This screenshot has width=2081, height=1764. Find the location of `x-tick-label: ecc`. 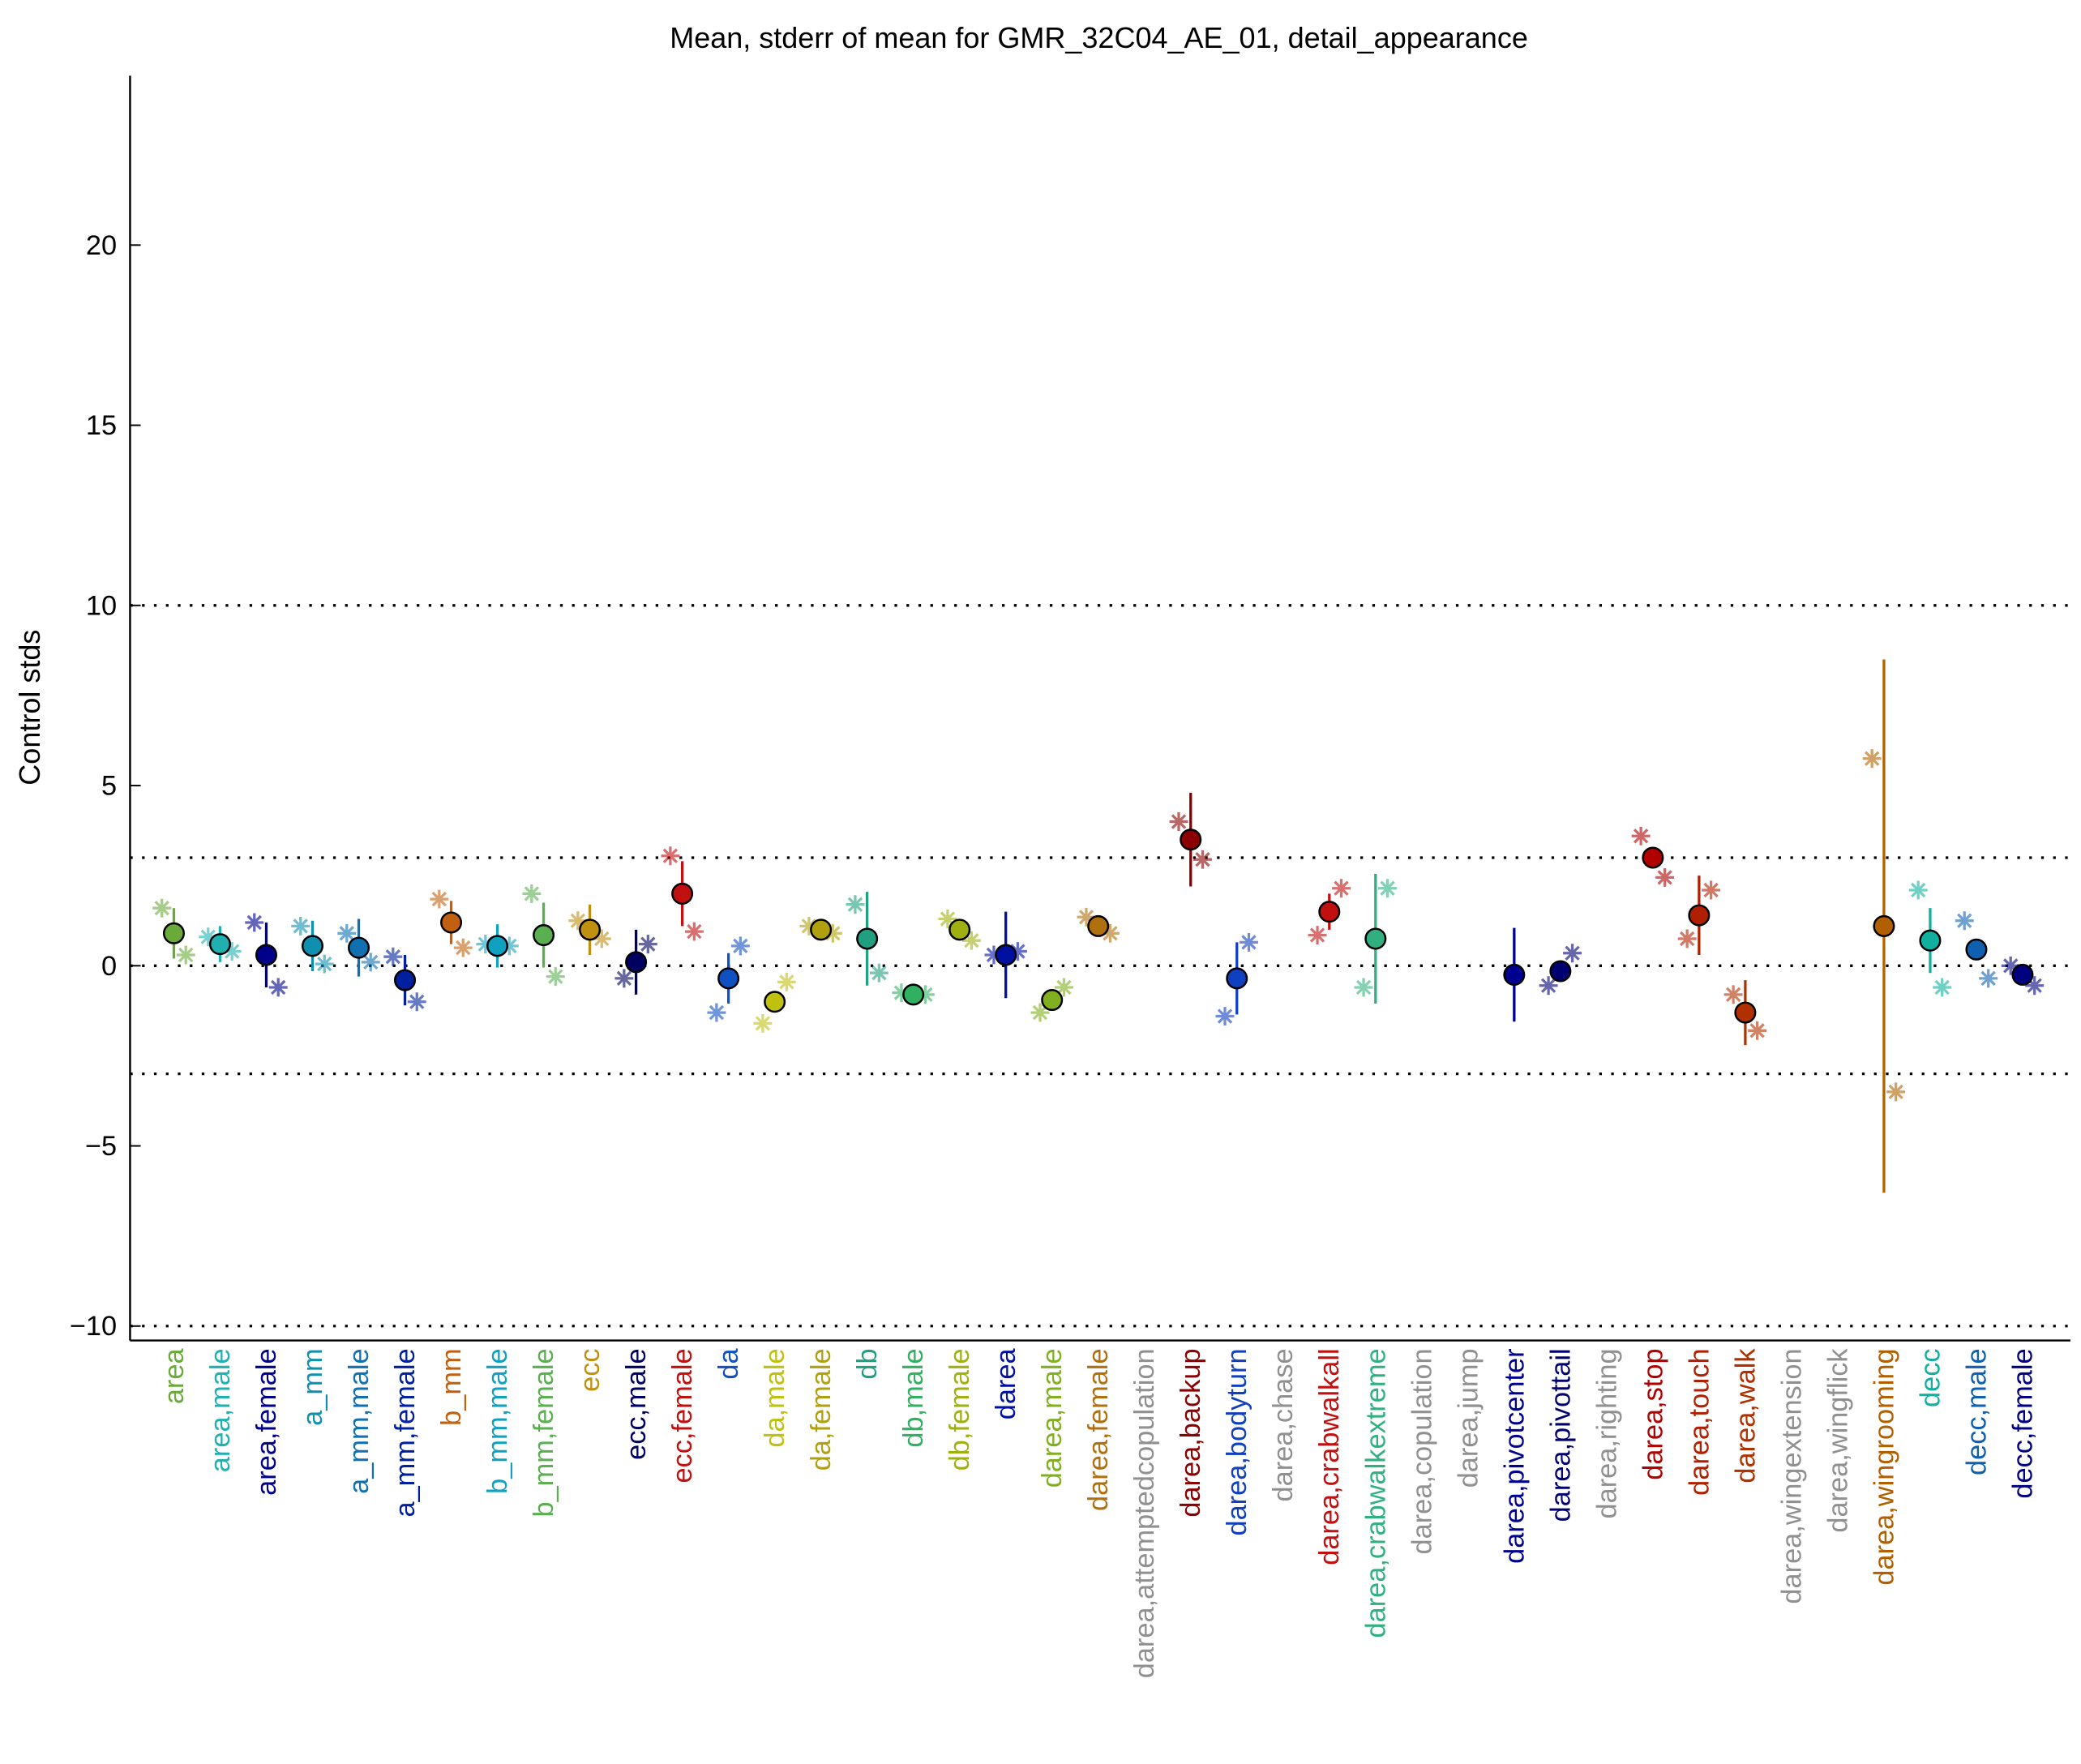

x-tick-label: ecc is located at coordinates (590, 1369).